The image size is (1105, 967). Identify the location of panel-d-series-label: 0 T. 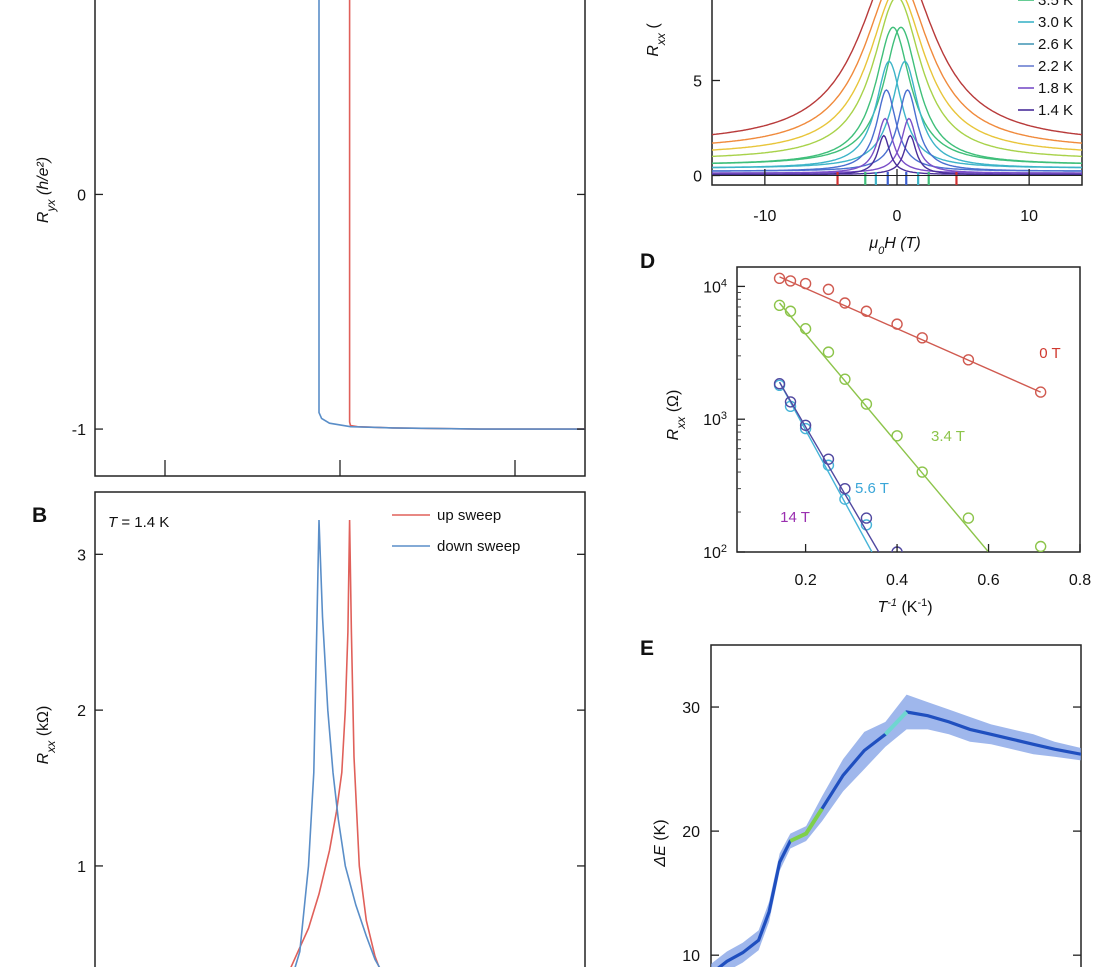
(1049, 353).